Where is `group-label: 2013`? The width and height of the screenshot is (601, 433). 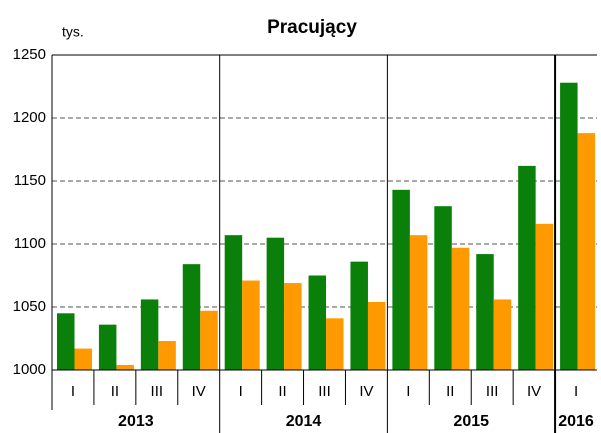
group-label: 2013 is located at coordinates (136, 421).